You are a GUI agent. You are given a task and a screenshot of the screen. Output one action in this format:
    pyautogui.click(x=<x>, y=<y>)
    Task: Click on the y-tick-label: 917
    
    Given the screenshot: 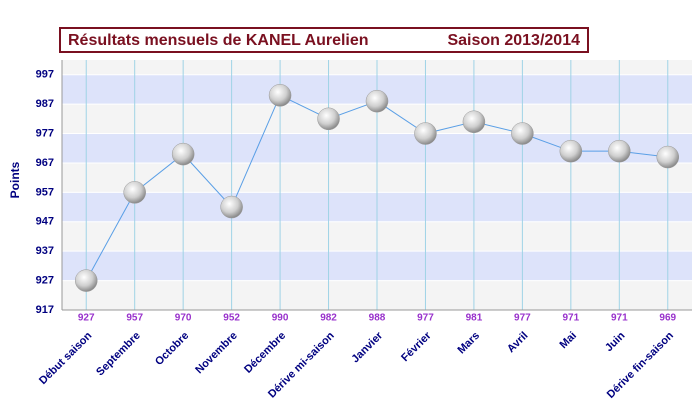 What is the action you would take?
    pyautogui.click(x=45, y=310)
    